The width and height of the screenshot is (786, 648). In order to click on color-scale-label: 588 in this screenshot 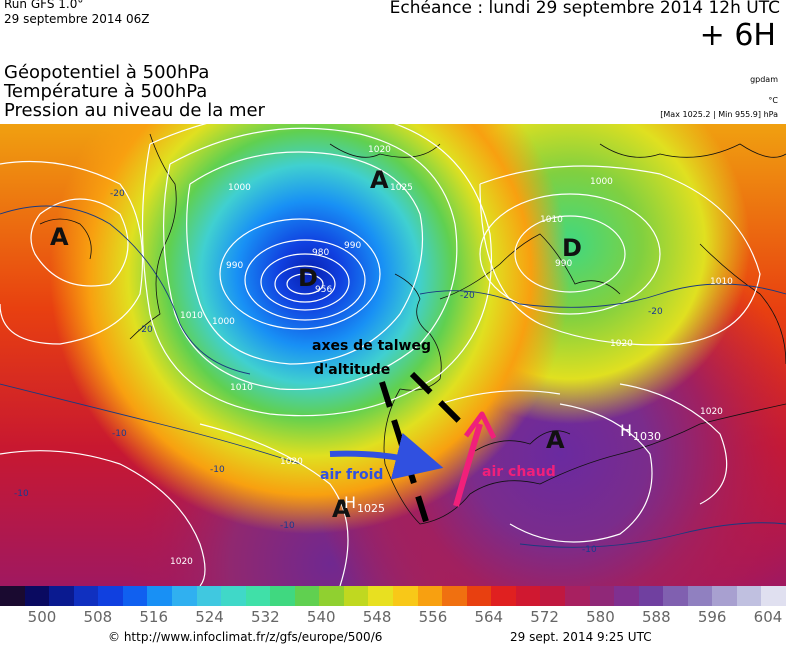, I will do `click(656, 617)`.